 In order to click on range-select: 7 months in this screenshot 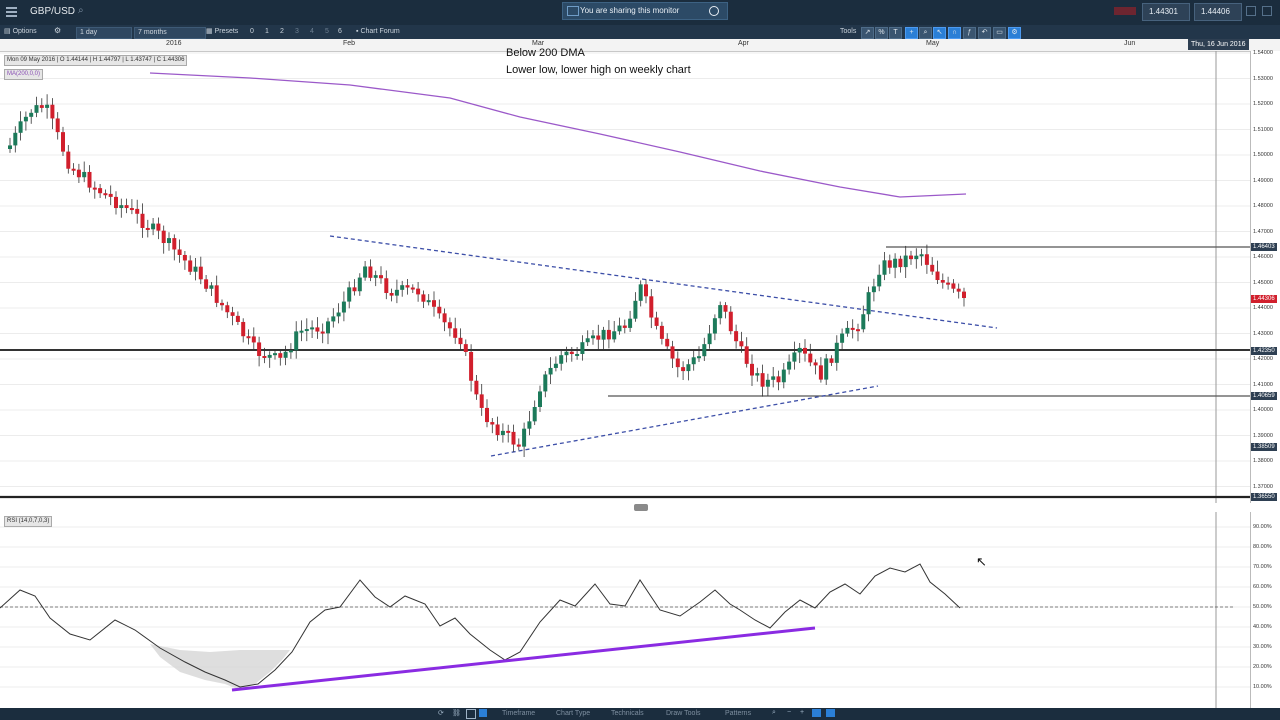, I will do `click(170, 33)`.